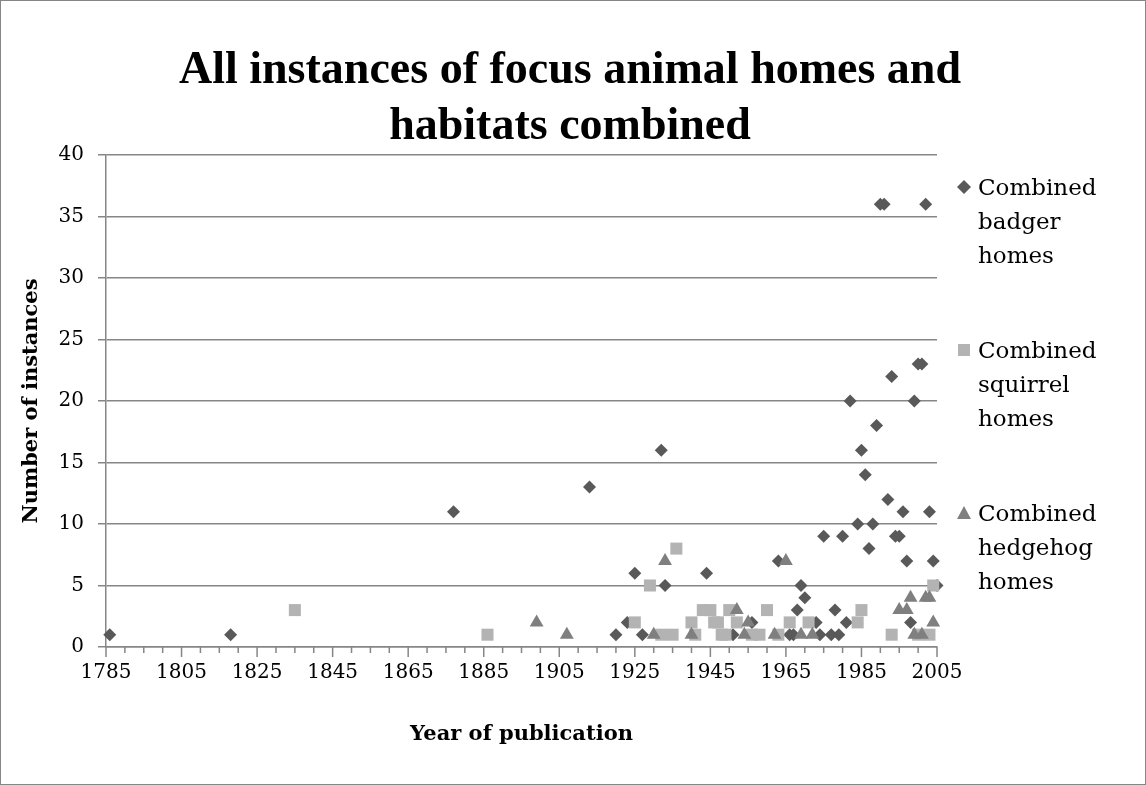 The image size is (1146, 785). Describe the element at coordinates (333, 671) in the screenshot. I see `x-tick-label: 1845` at that location.